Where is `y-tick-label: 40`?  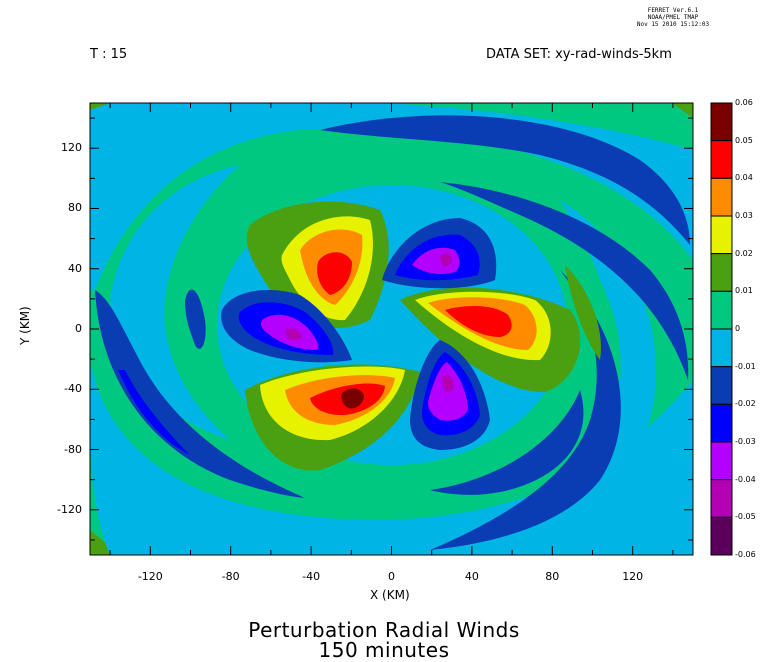 y-tick-label: 40 is located at coordinates (75, 268).